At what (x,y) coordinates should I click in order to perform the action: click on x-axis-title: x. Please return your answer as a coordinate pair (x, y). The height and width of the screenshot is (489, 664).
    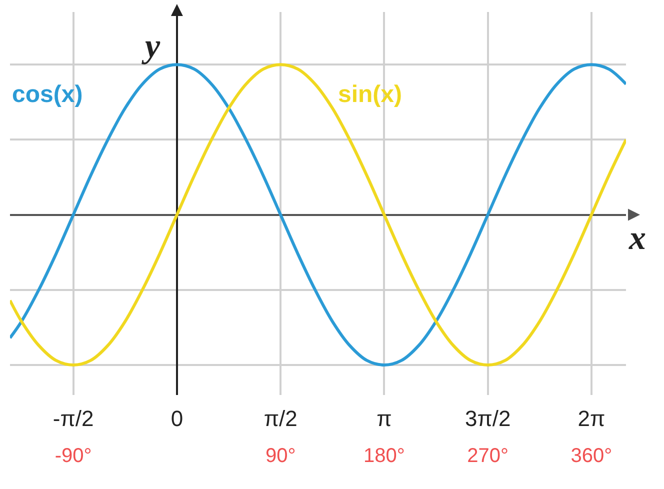
    Looking at the image, I should click on (637, 238).